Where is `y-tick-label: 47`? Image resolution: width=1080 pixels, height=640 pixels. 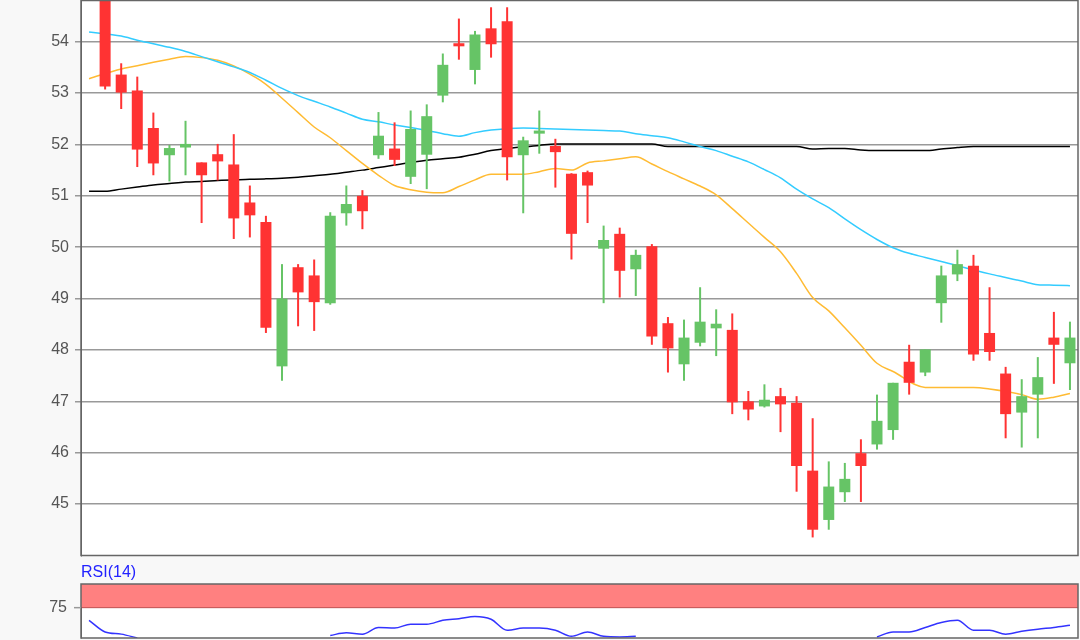 y-tick-label: 47 is located at coordinates (60, 400).